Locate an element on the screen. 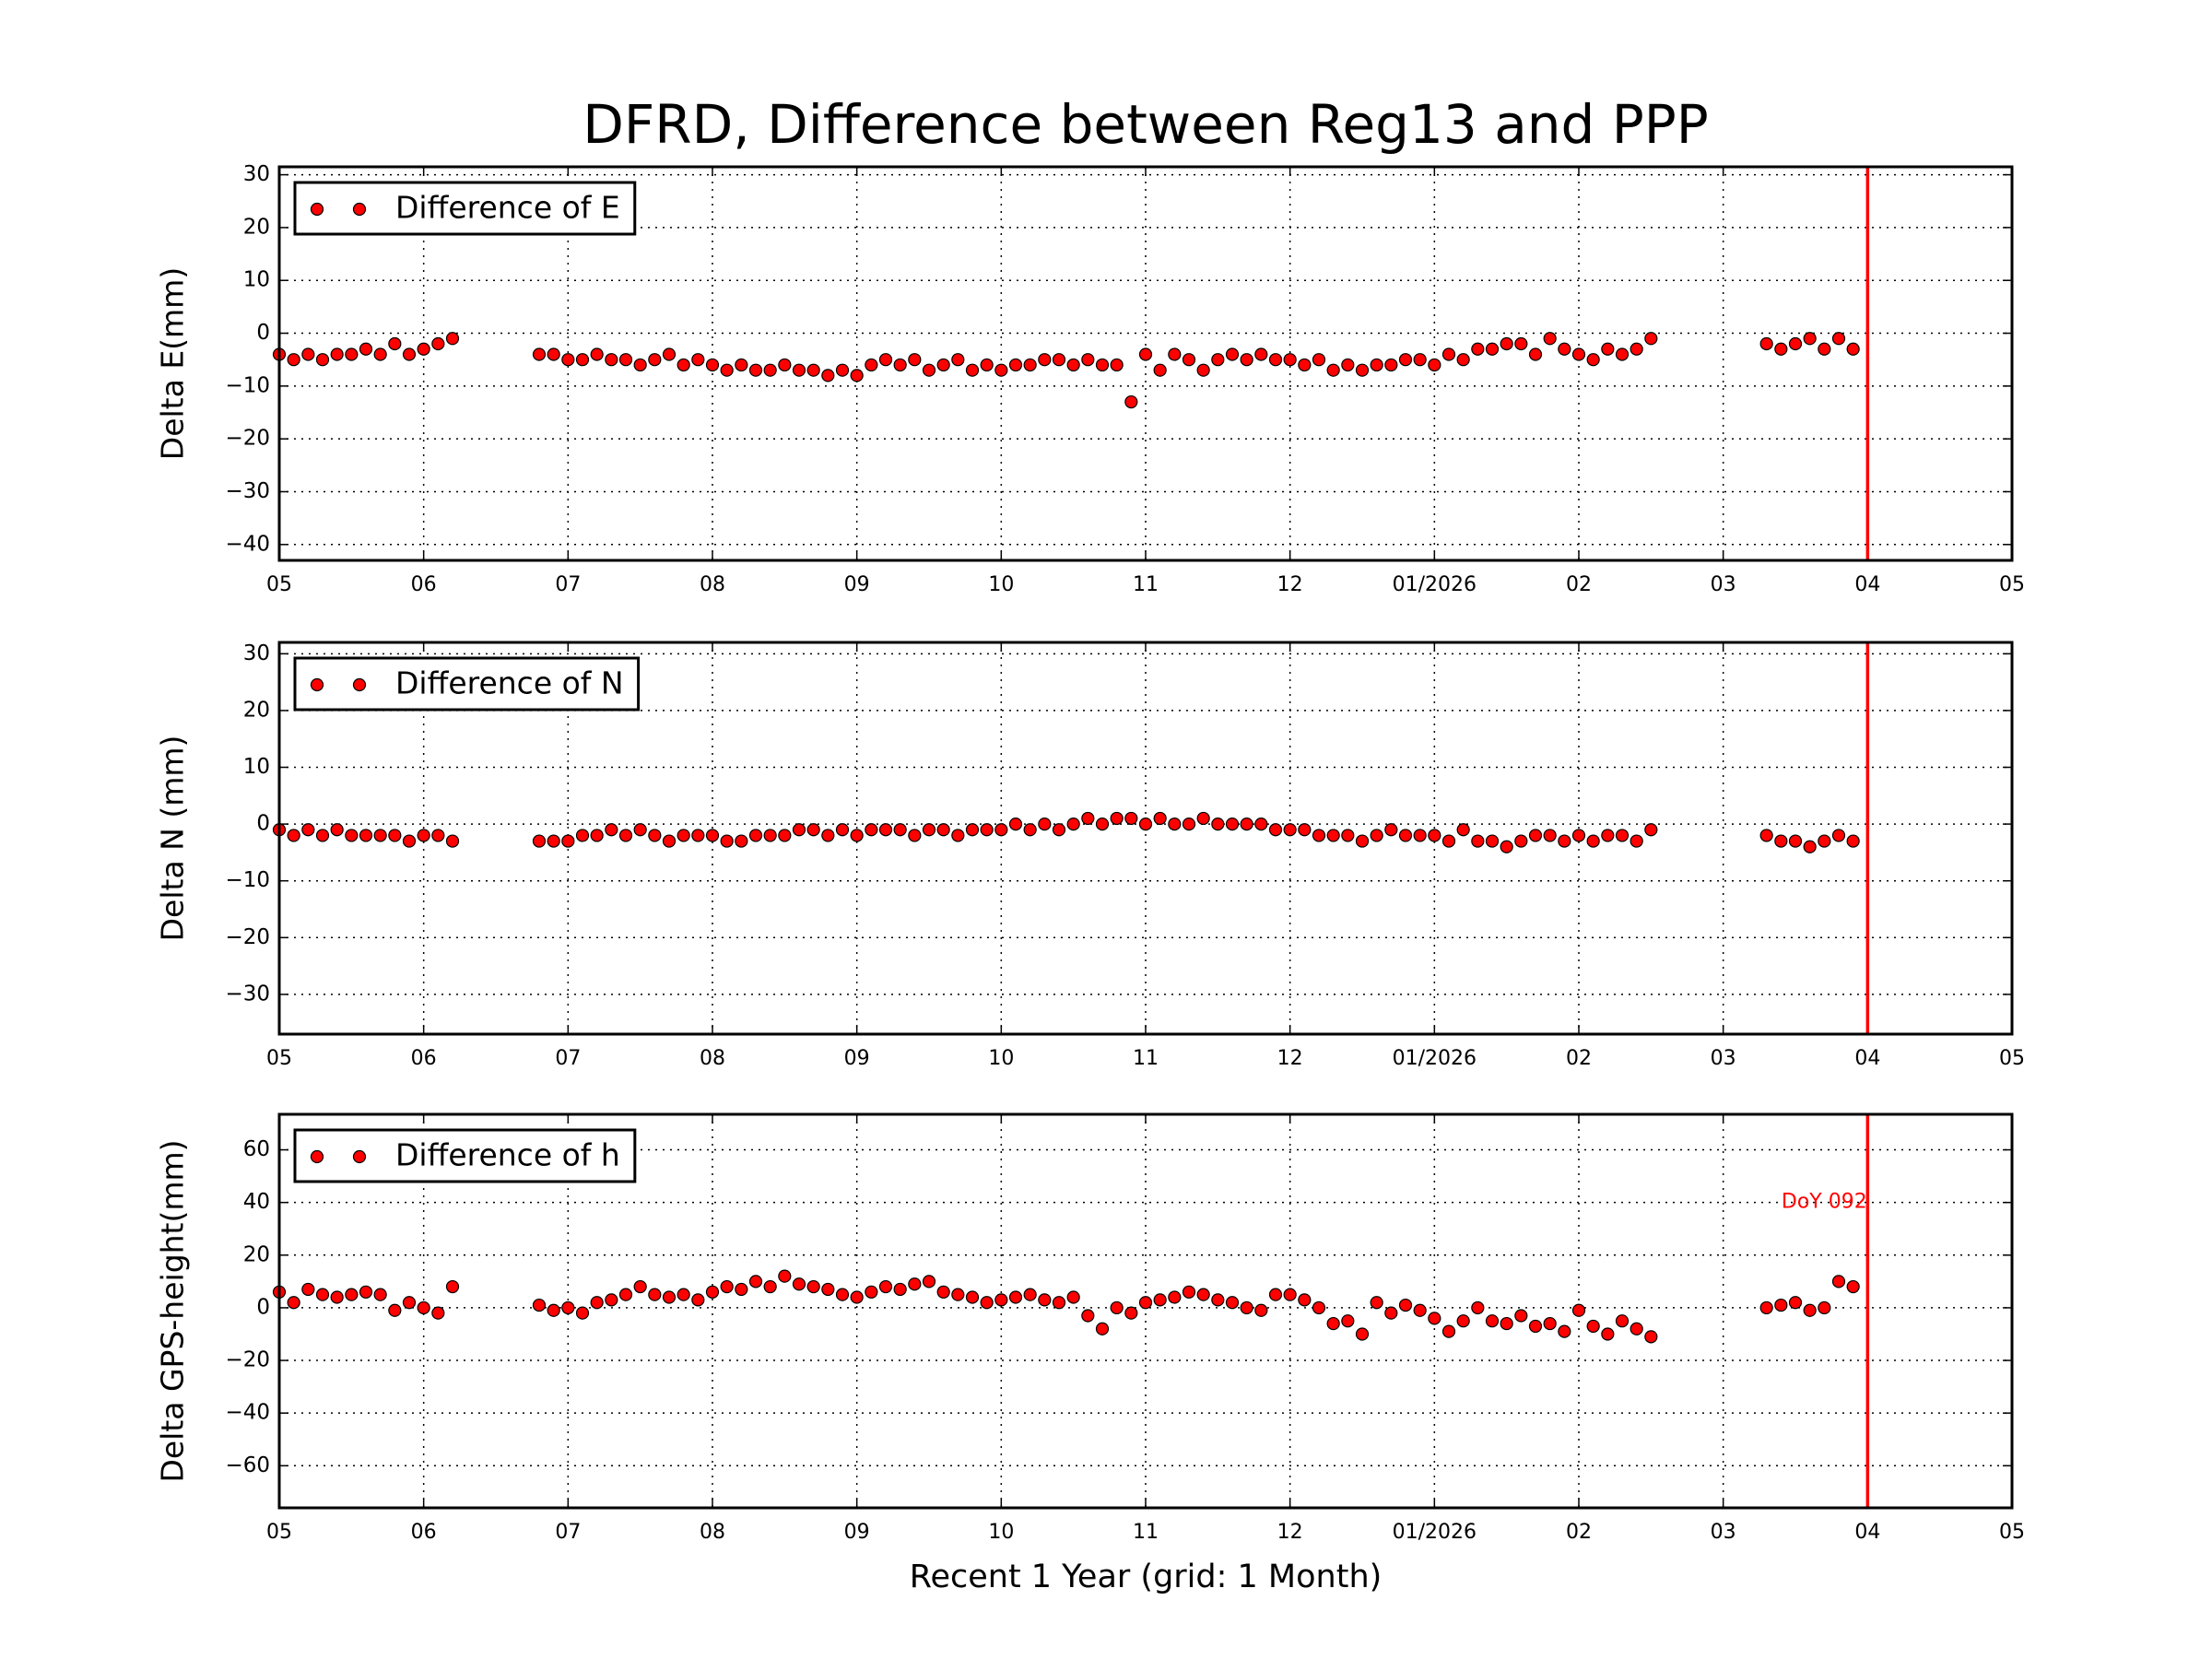 This screenshot has width=2212, height=1659. chart-title: DFRD, Difference between Reg13 and PPP is located at coordinates (1145, 124).